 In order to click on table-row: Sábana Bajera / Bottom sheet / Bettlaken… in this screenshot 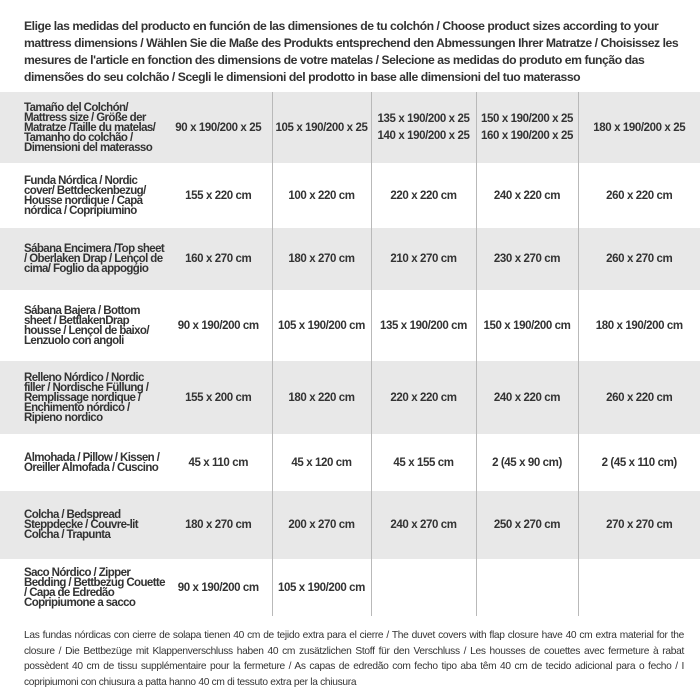, I will do `click(350, 325)`.